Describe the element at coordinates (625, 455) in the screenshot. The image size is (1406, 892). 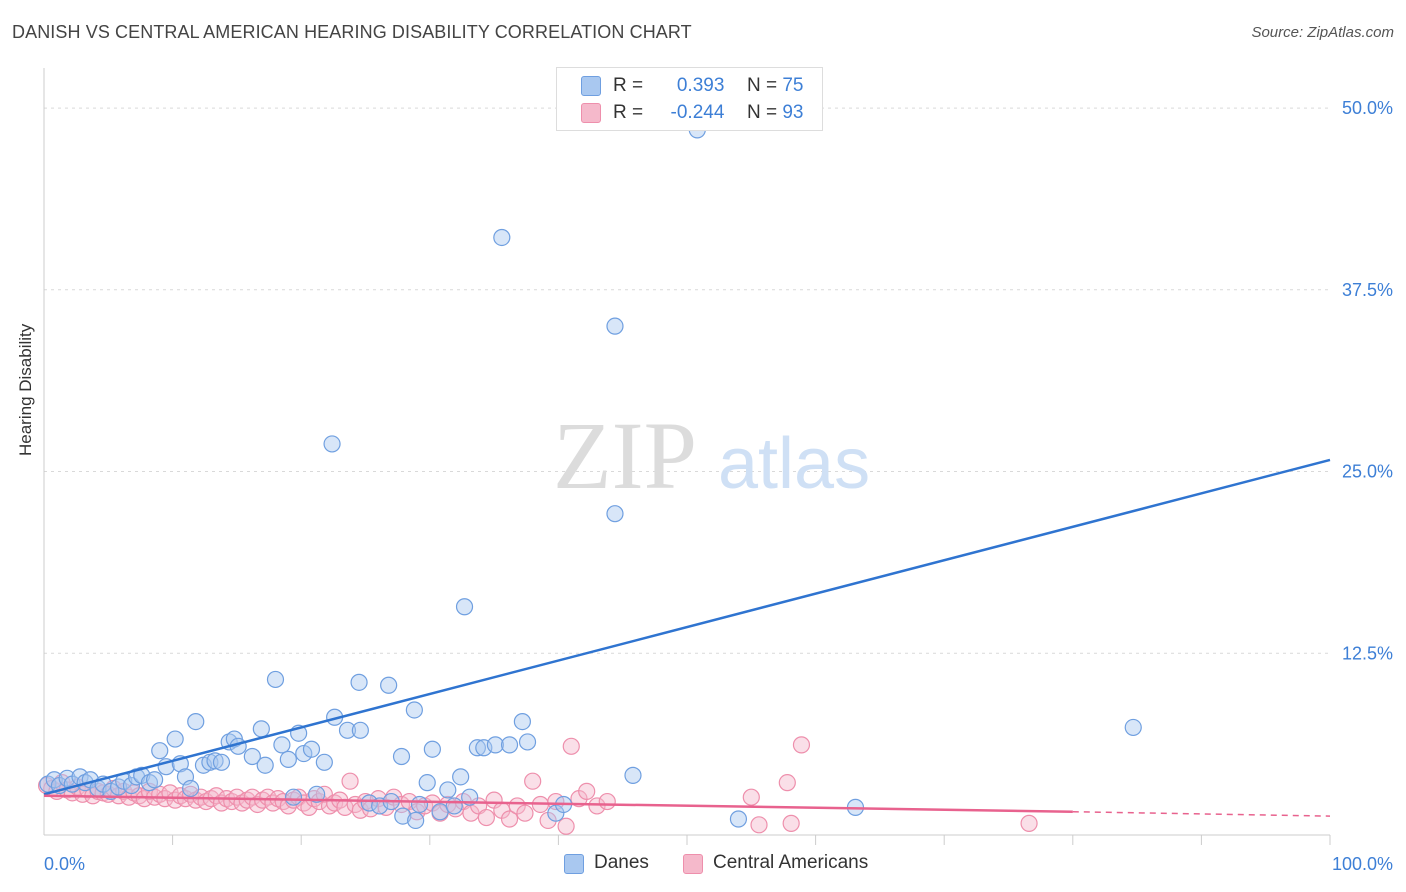
I see `watermark-zip: ZIP` at that location.